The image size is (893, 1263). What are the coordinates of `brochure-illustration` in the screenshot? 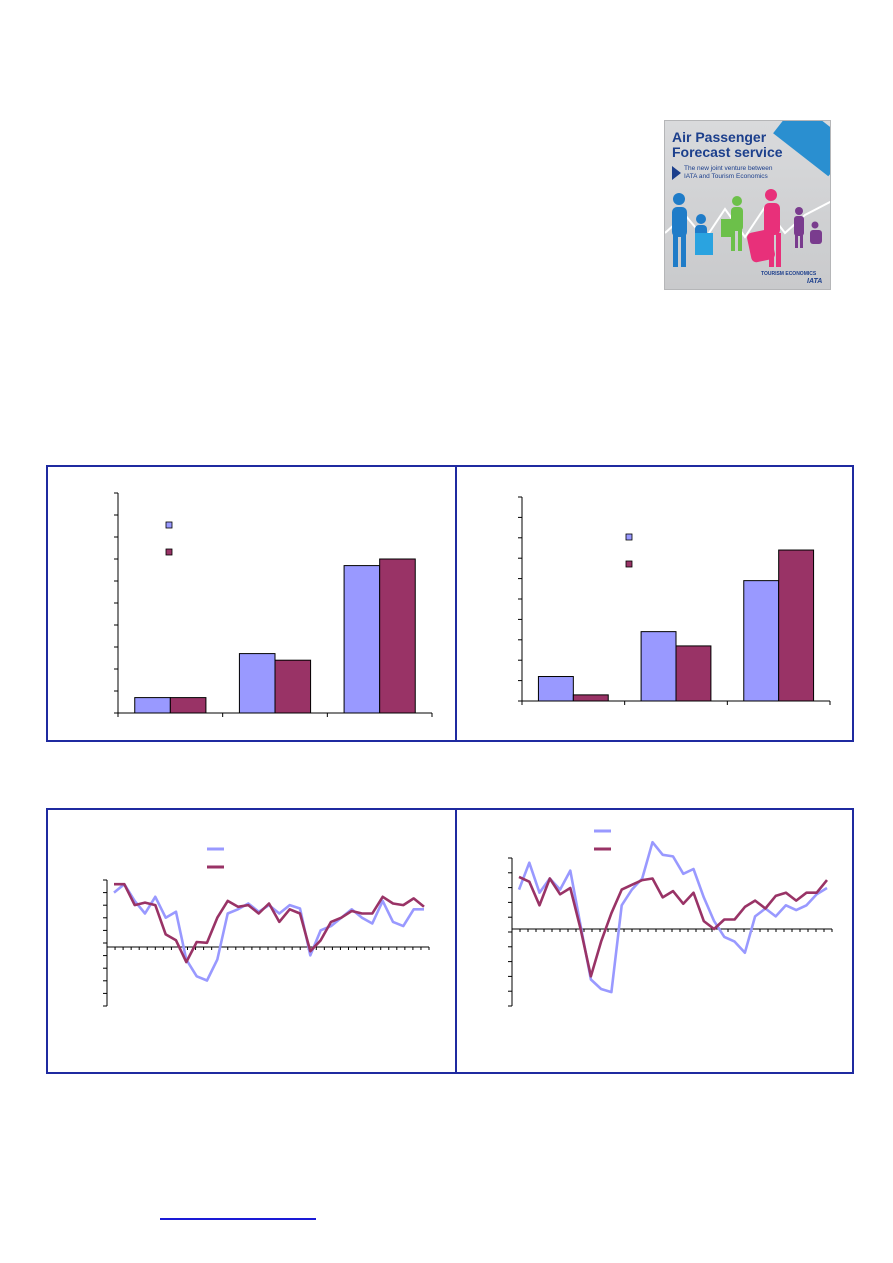 It's located at (747, 228).